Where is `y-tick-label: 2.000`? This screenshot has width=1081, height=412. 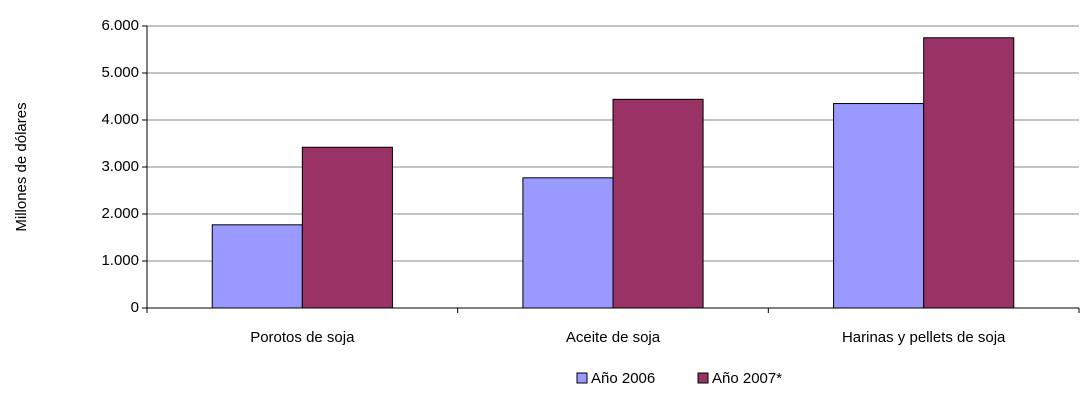
y-tick-label: 2.000 is located at coordinates (120, 213).